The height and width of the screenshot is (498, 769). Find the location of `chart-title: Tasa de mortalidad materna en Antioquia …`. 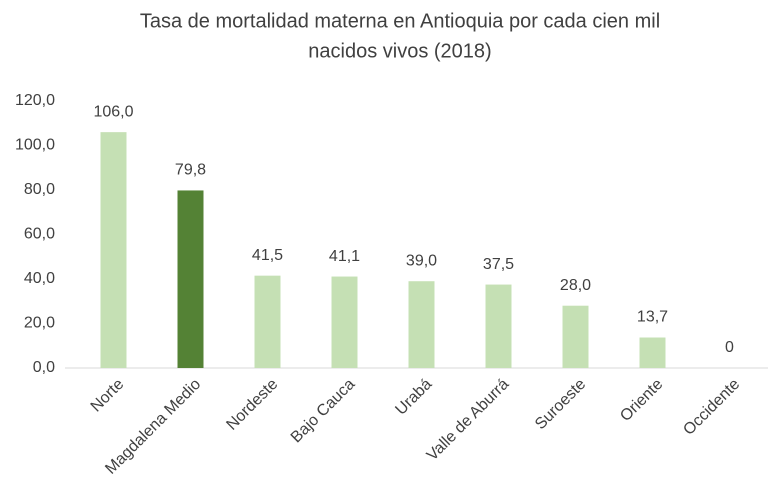

chart-title: Tasa de mortalidad materna en Antioquia … is located at coordinates (400, 21).